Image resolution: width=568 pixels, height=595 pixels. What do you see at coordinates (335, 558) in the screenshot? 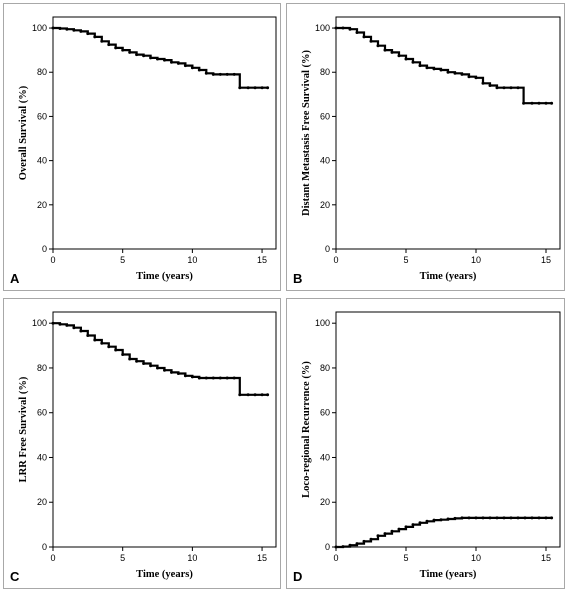
I see `x-tick-label: 0` at bounding box center [335, 558].